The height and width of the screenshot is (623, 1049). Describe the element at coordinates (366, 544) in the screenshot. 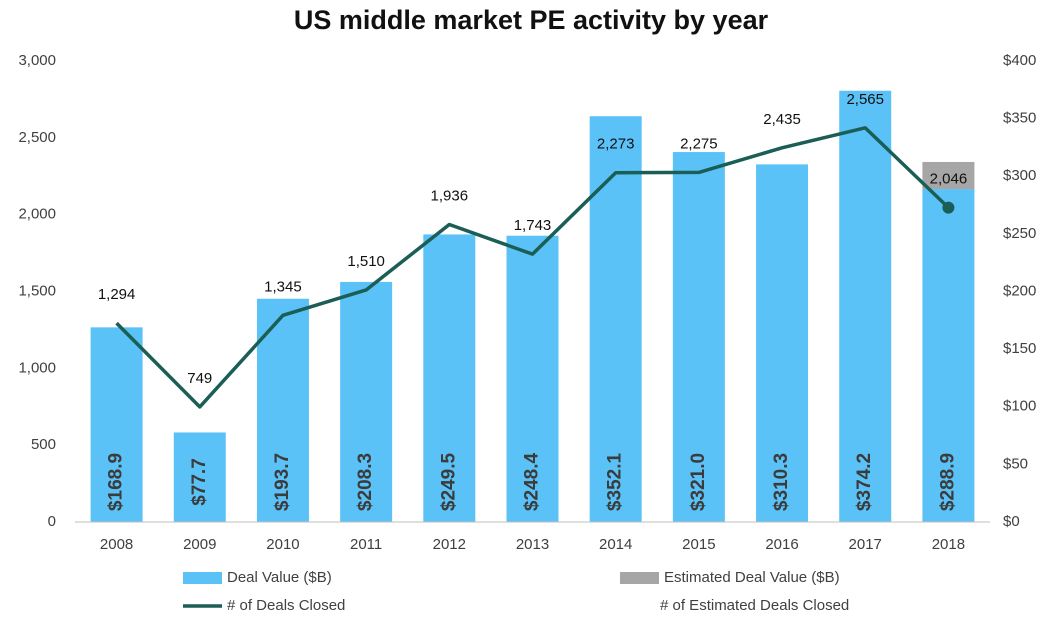

I see `x-tick-label: 2011` at that location.